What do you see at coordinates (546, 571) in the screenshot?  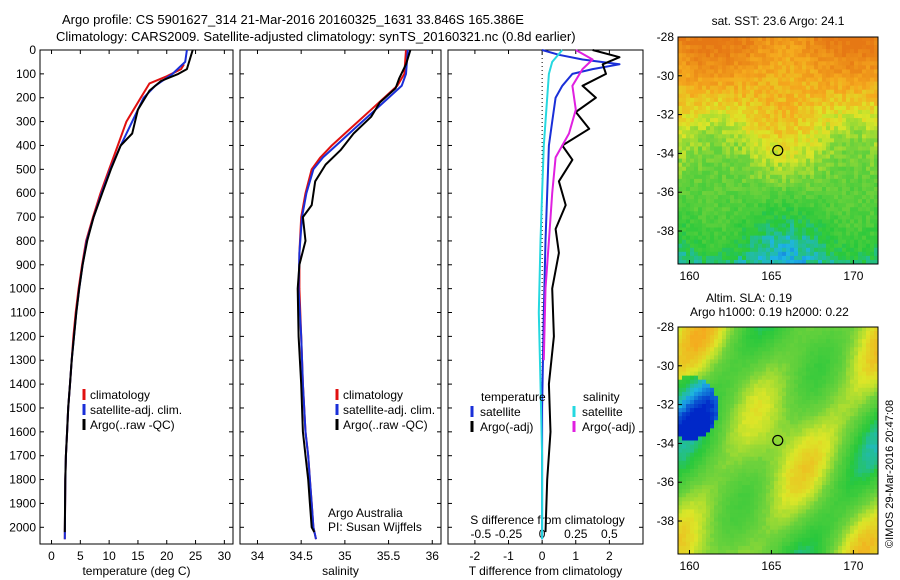 I see `x-axis-label: T difference from climatology` at bounding box center [546, 571].